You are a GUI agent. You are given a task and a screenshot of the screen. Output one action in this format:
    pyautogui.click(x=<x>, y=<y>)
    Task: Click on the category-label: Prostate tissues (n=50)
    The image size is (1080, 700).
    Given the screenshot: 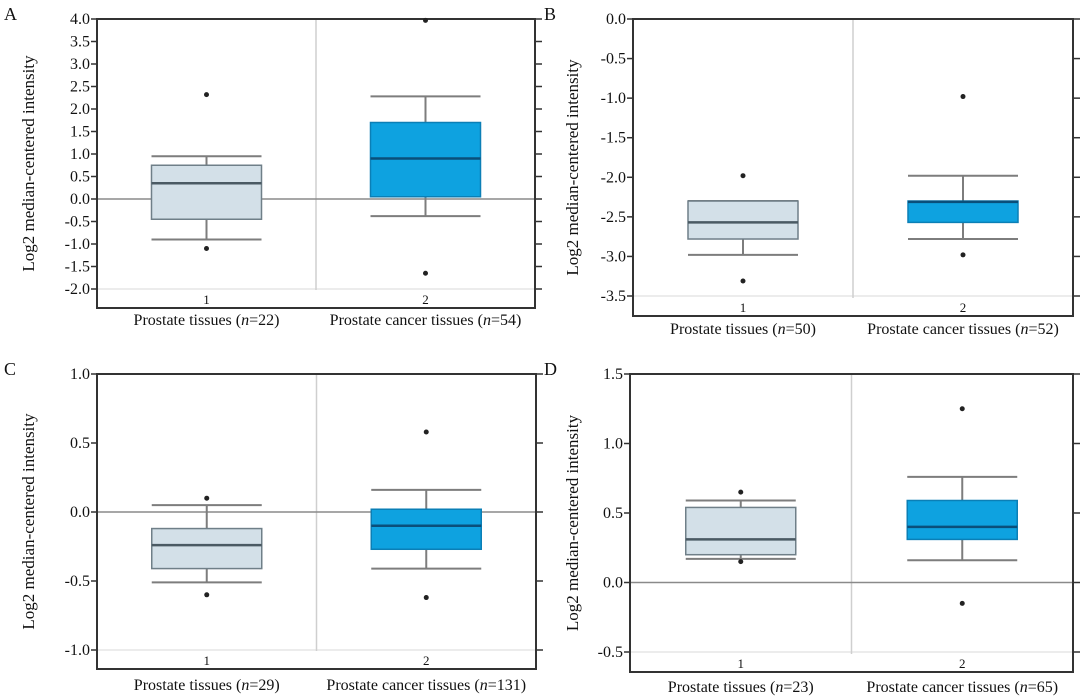 What is the action you would take?
    pyautogui.click(x=743, y=329)
    